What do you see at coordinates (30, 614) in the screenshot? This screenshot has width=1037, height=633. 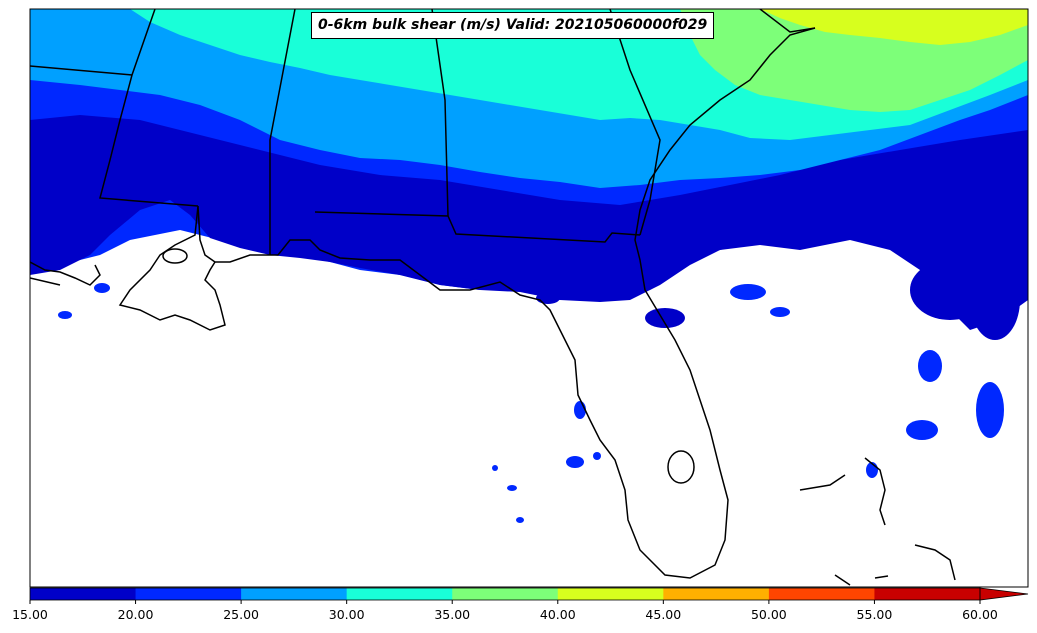 I see `colorbar-tick-label: 15.00` at bounding box center [30, 614].